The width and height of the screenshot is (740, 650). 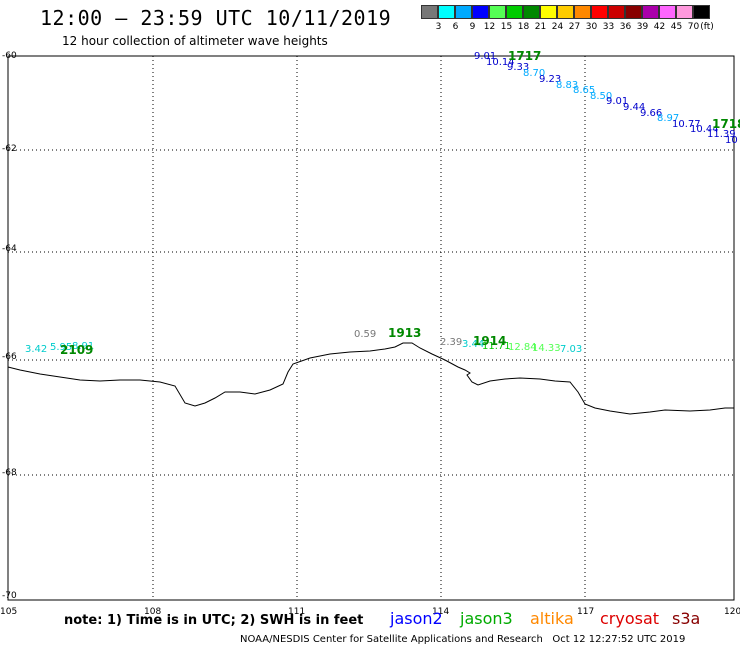 What do you see at coordinates (8, 612) in the screenshot?
I see `longitude-tick-label: 105` at bounding box center [8, 612].